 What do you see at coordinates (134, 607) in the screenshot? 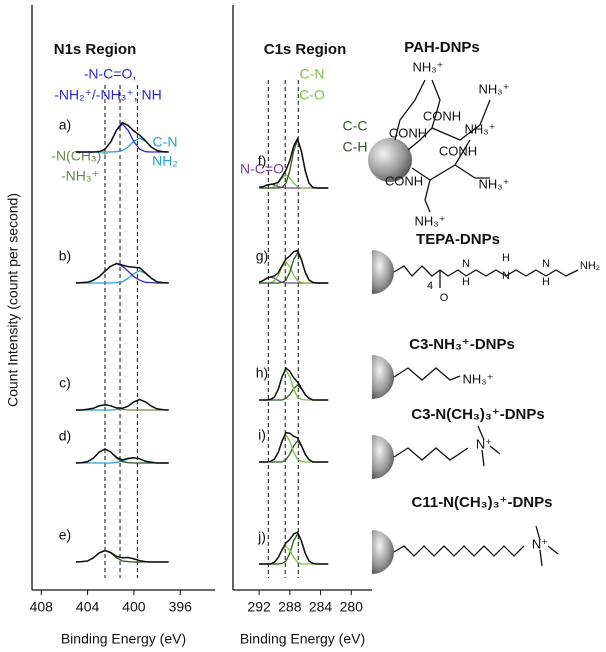
I see `x-tick-label: 400` at bounding box center [134, 607].